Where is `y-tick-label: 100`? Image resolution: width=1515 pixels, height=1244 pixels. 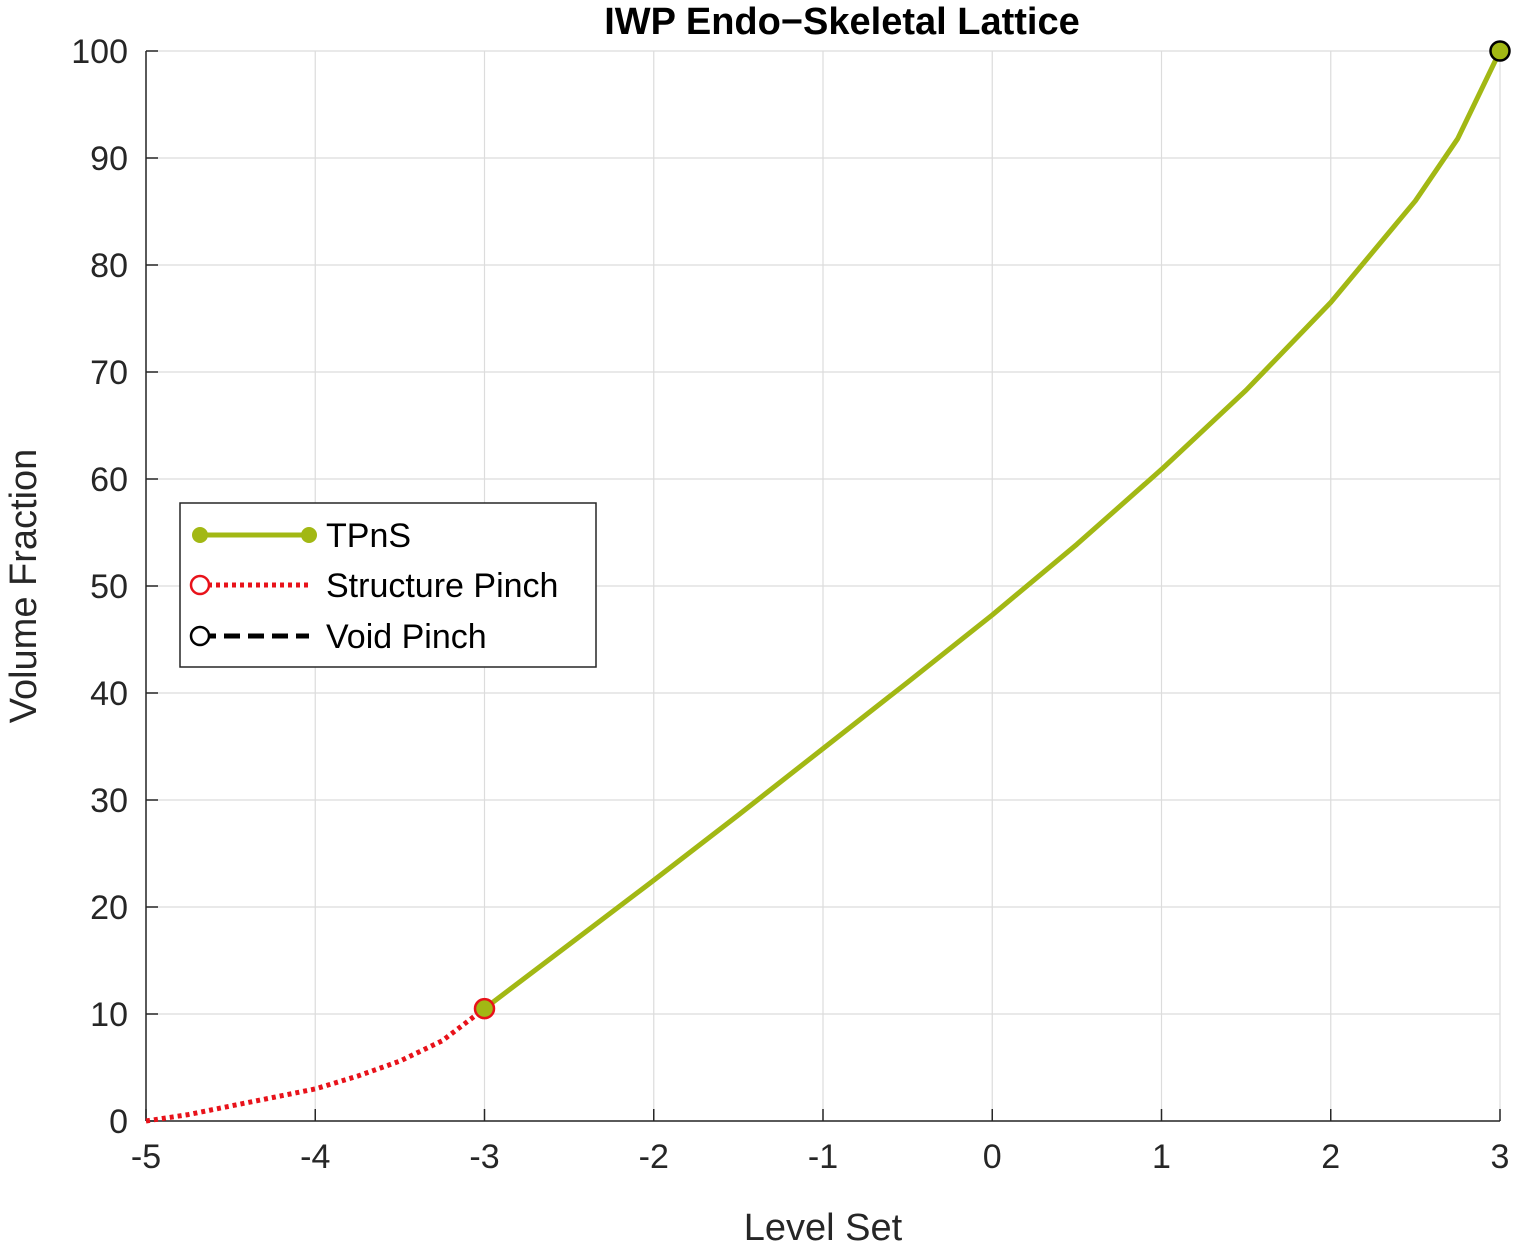
y-tick-label: 100 is located at coordinates (99, 52).